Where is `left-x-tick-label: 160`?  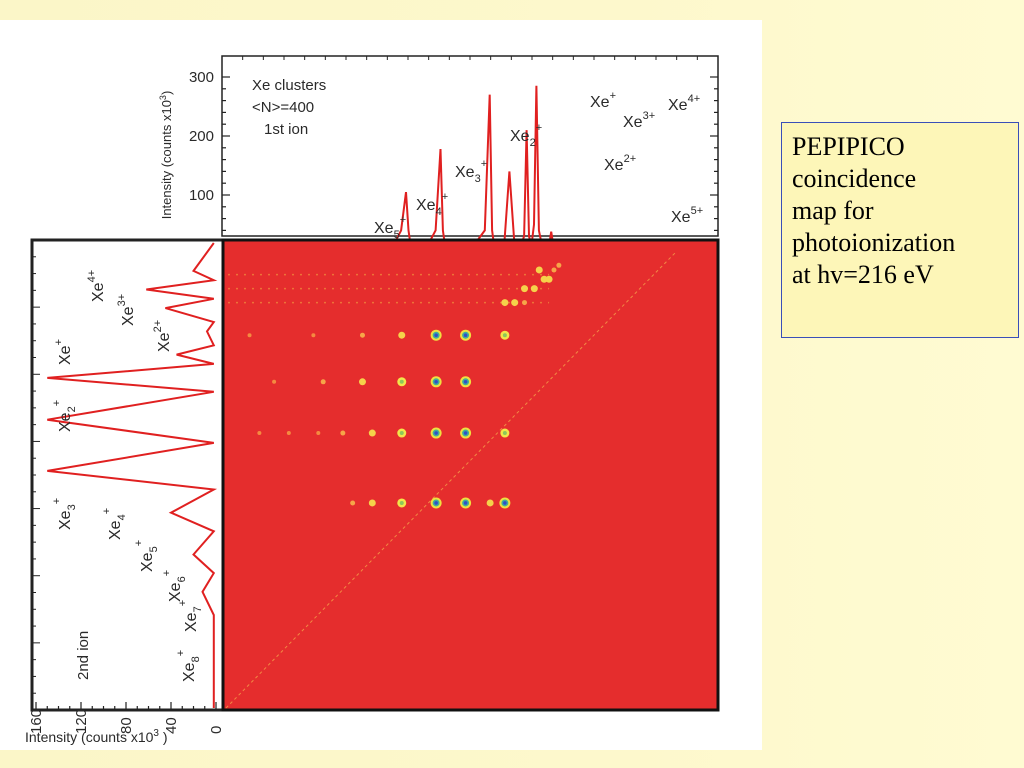
left-x-tick-label: 160 is located at coordinates (36, 721).